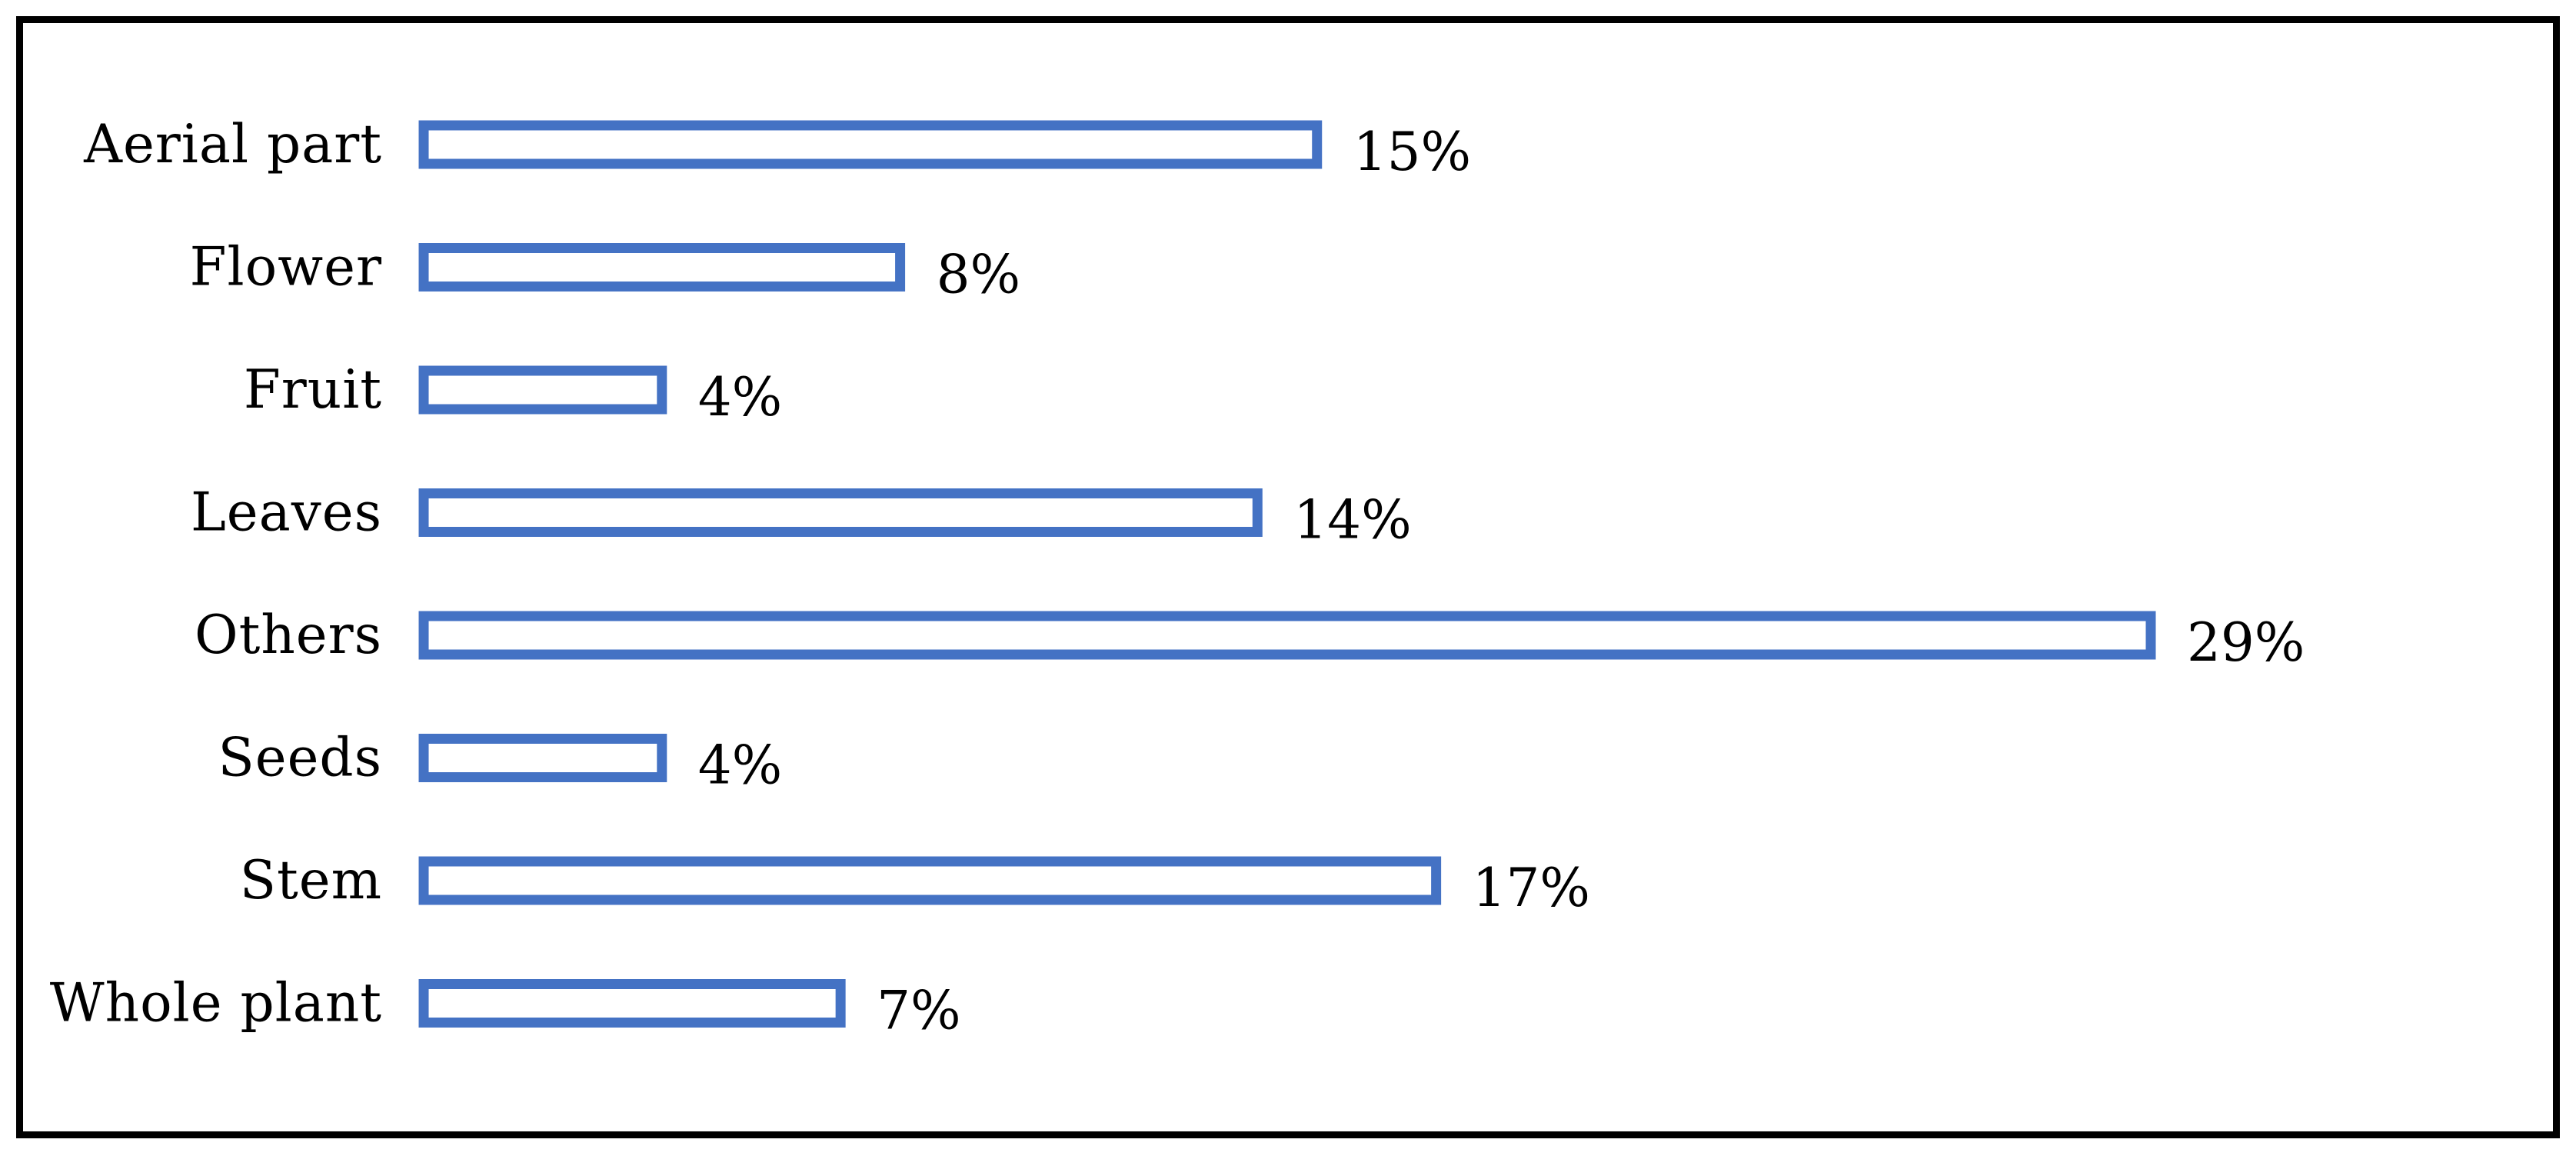  Describe the element at coordinates (311, 880) in the screenshot. I see `category-label-stem: Stem` at that location.